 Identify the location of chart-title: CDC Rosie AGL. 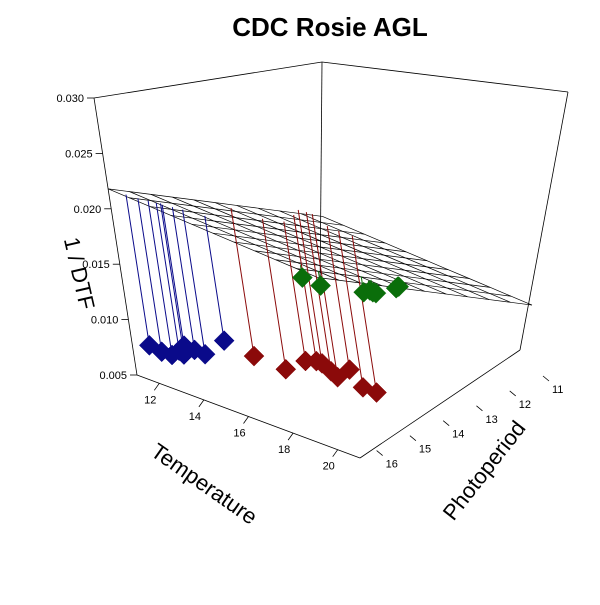
(330, 27).